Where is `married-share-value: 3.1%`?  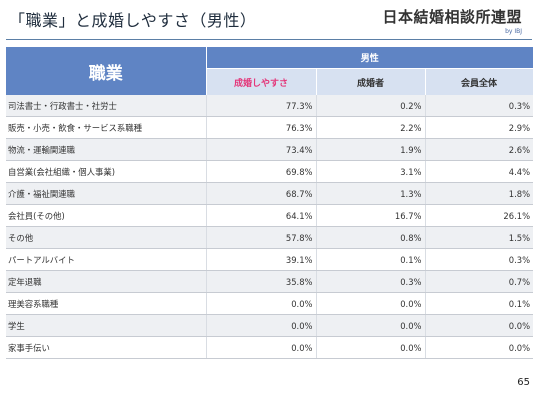
married-share-value: 3.1% is located at coordinates (370, 171).